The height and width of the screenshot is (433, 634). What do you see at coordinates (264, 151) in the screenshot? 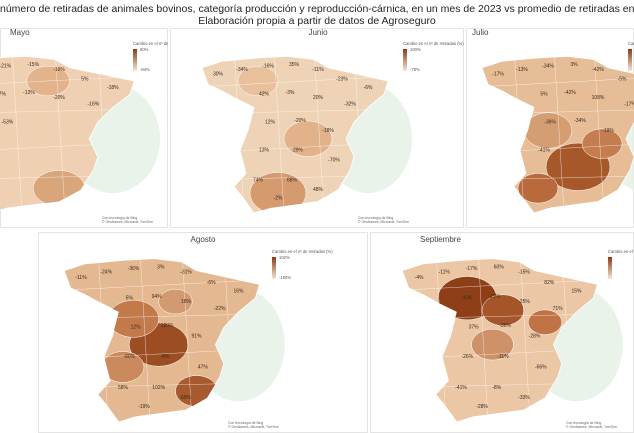
I see `region-label: 13%` at bounding box center [264, 151].